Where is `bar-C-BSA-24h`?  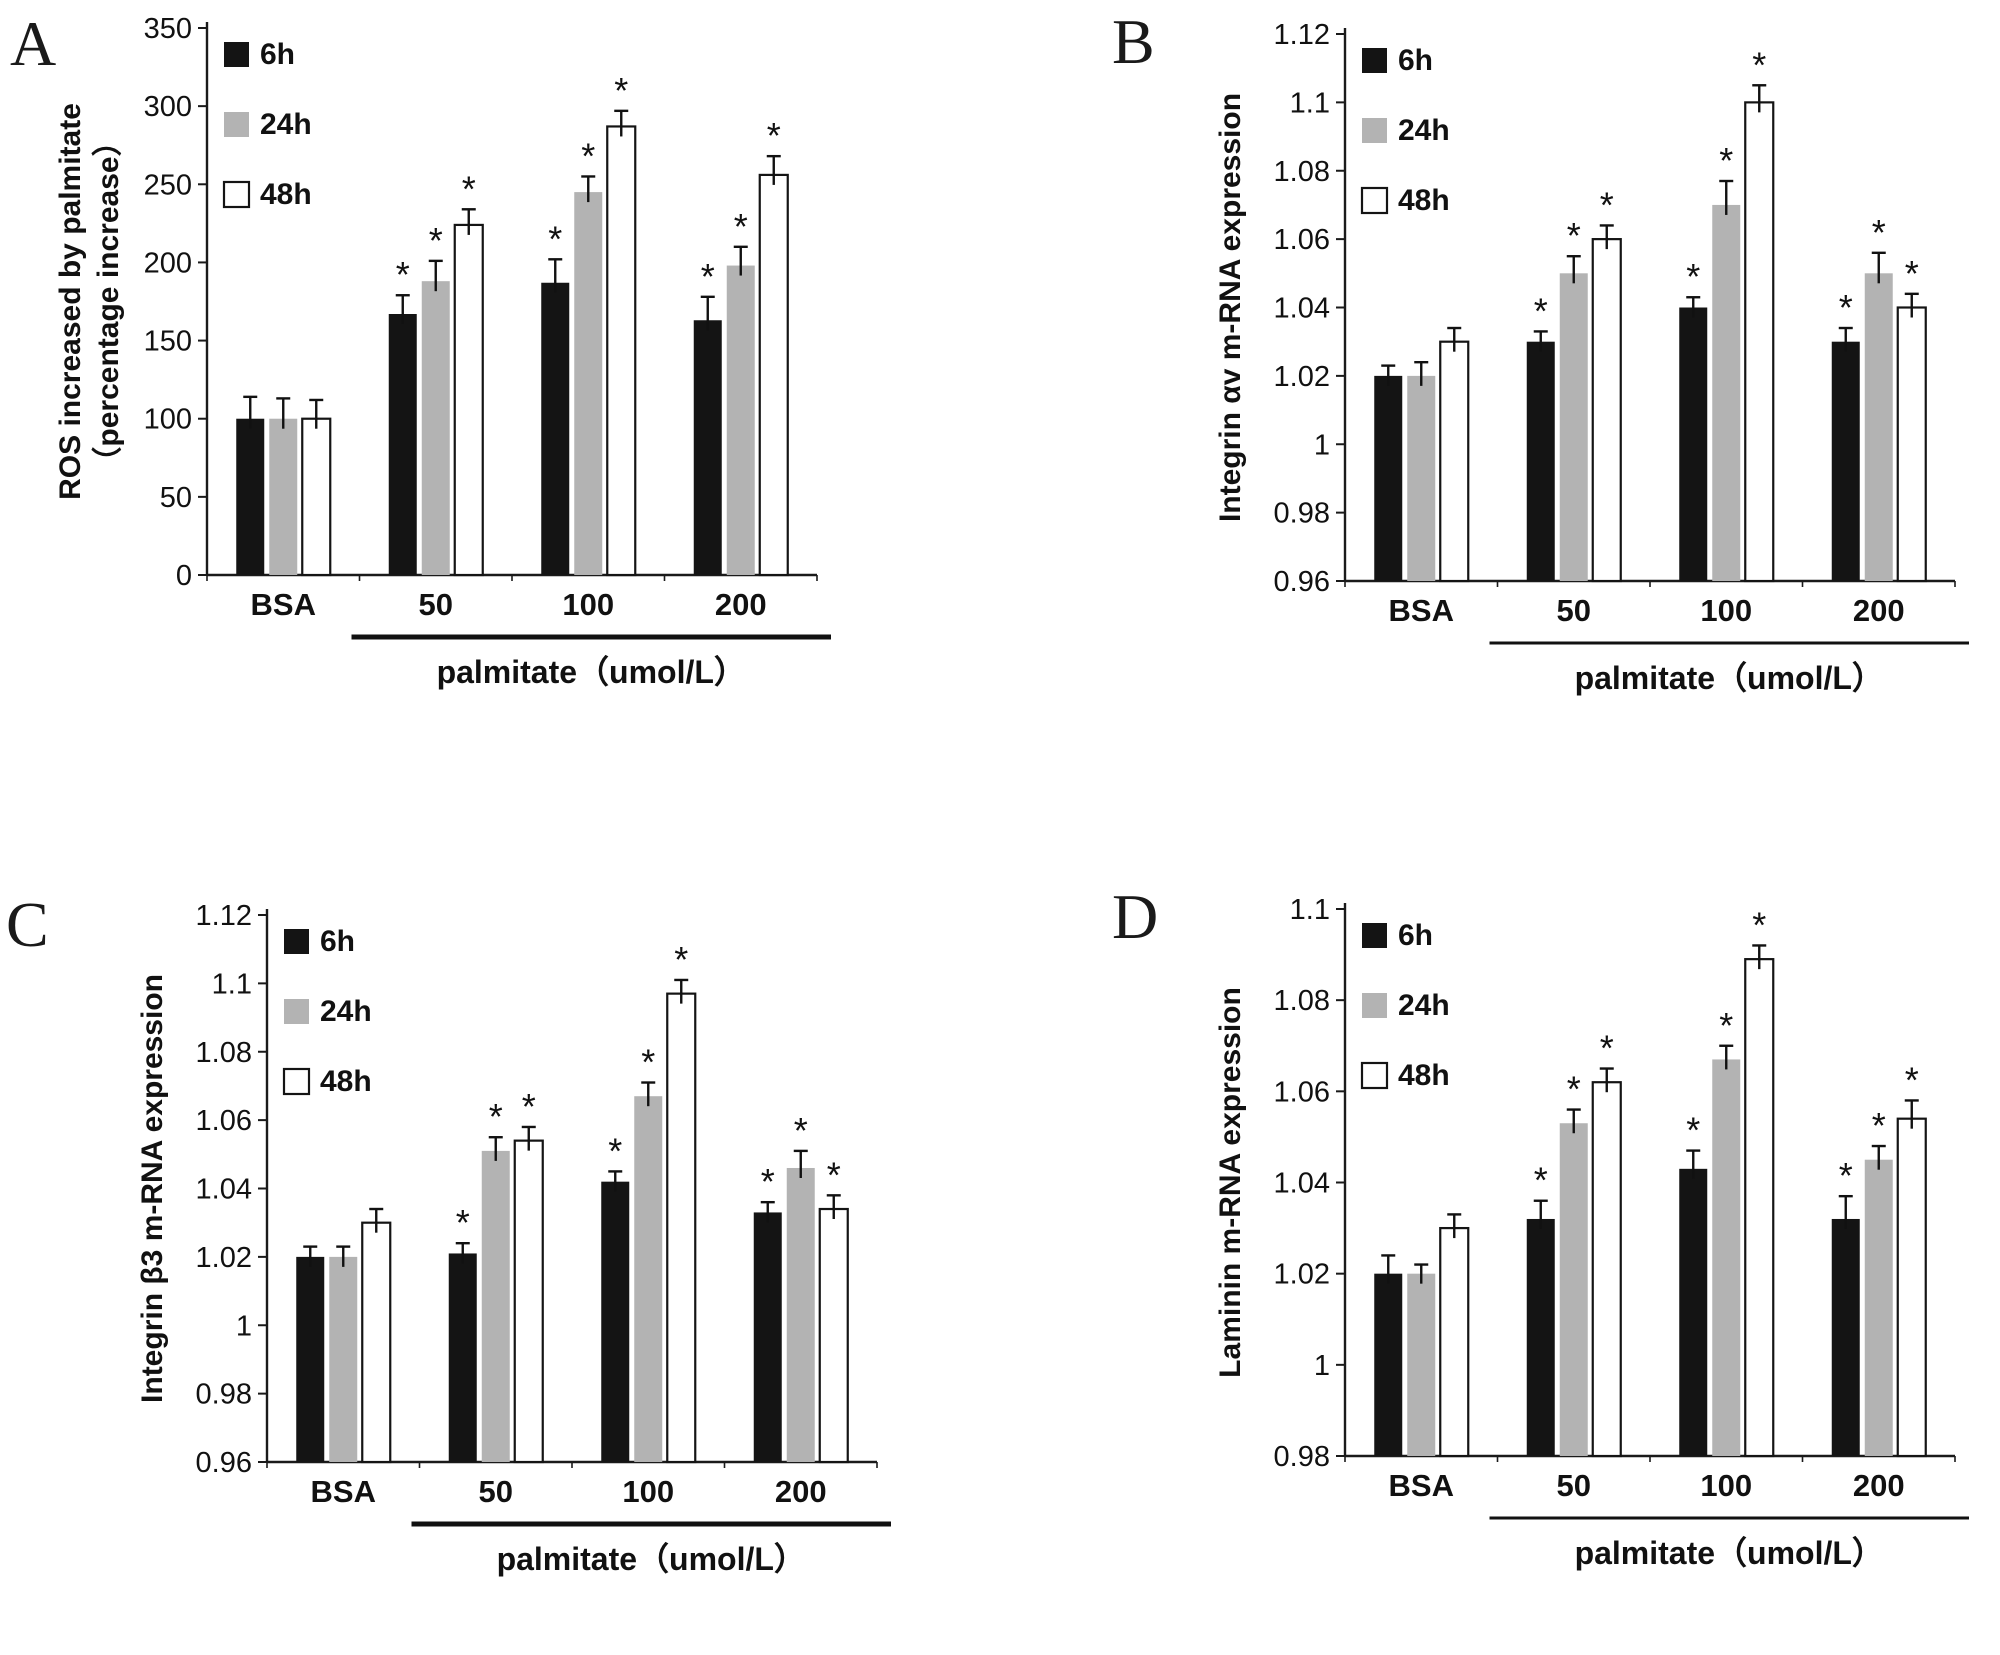 bar-C-BSA-24h is located at coordinates (343, 1359).